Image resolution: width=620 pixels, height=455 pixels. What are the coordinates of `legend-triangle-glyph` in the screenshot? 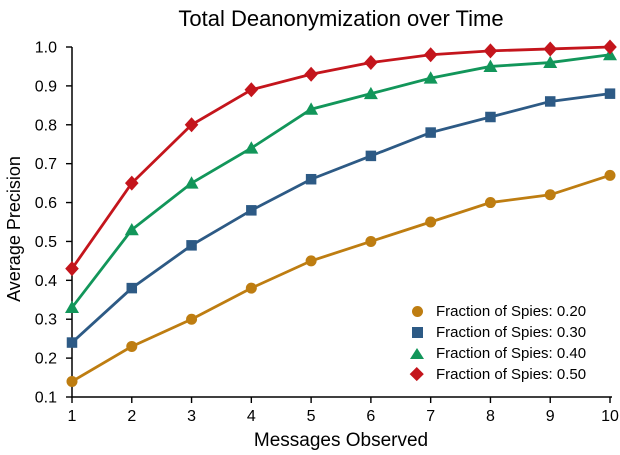 It's located at (417, 353).